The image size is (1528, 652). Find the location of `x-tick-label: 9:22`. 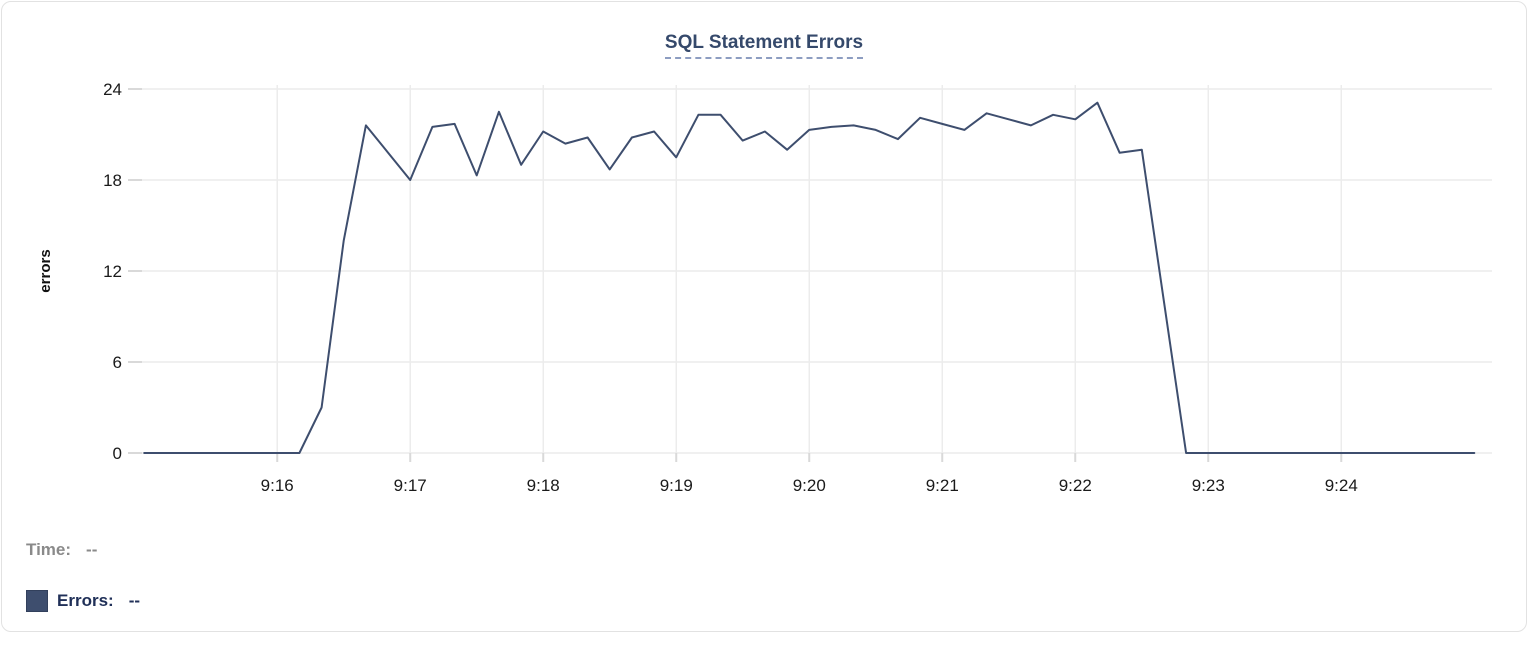

x-tick-label: 9:22 is located at coordinates (1075, 485).